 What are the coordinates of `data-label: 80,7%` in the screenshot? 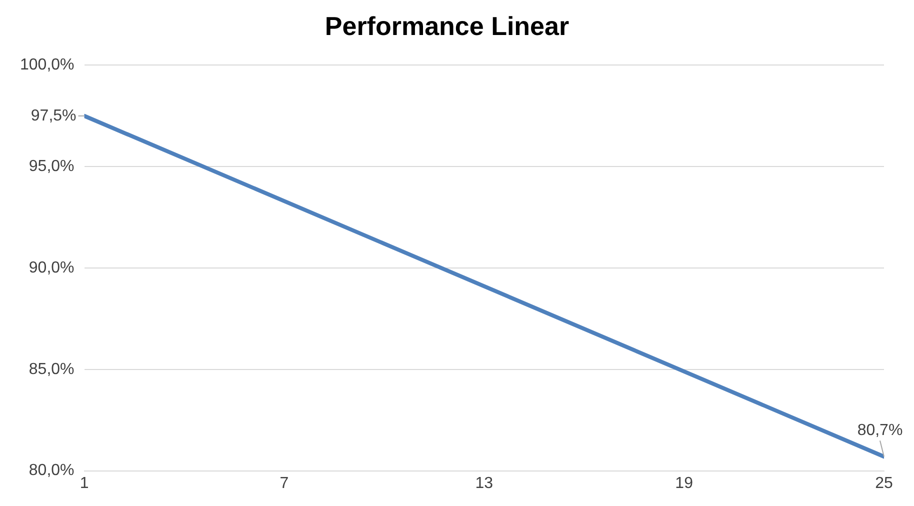 It's located at (880, 431).